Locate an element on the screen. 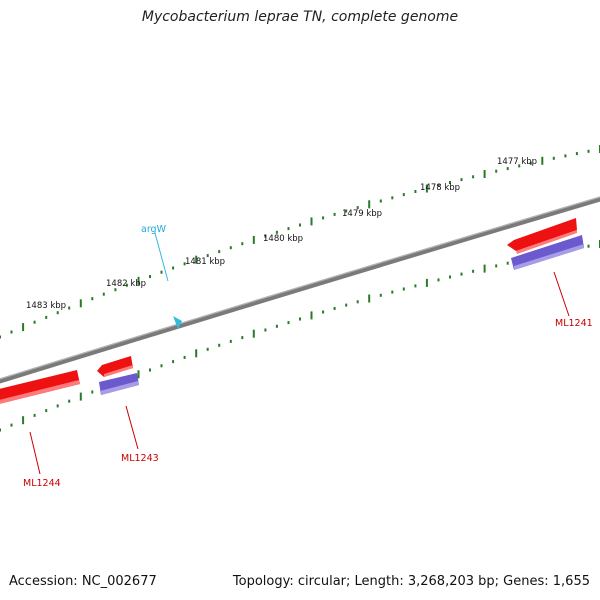  scale-label-1477: 1477 kbp is located at coordinates (517, 162).